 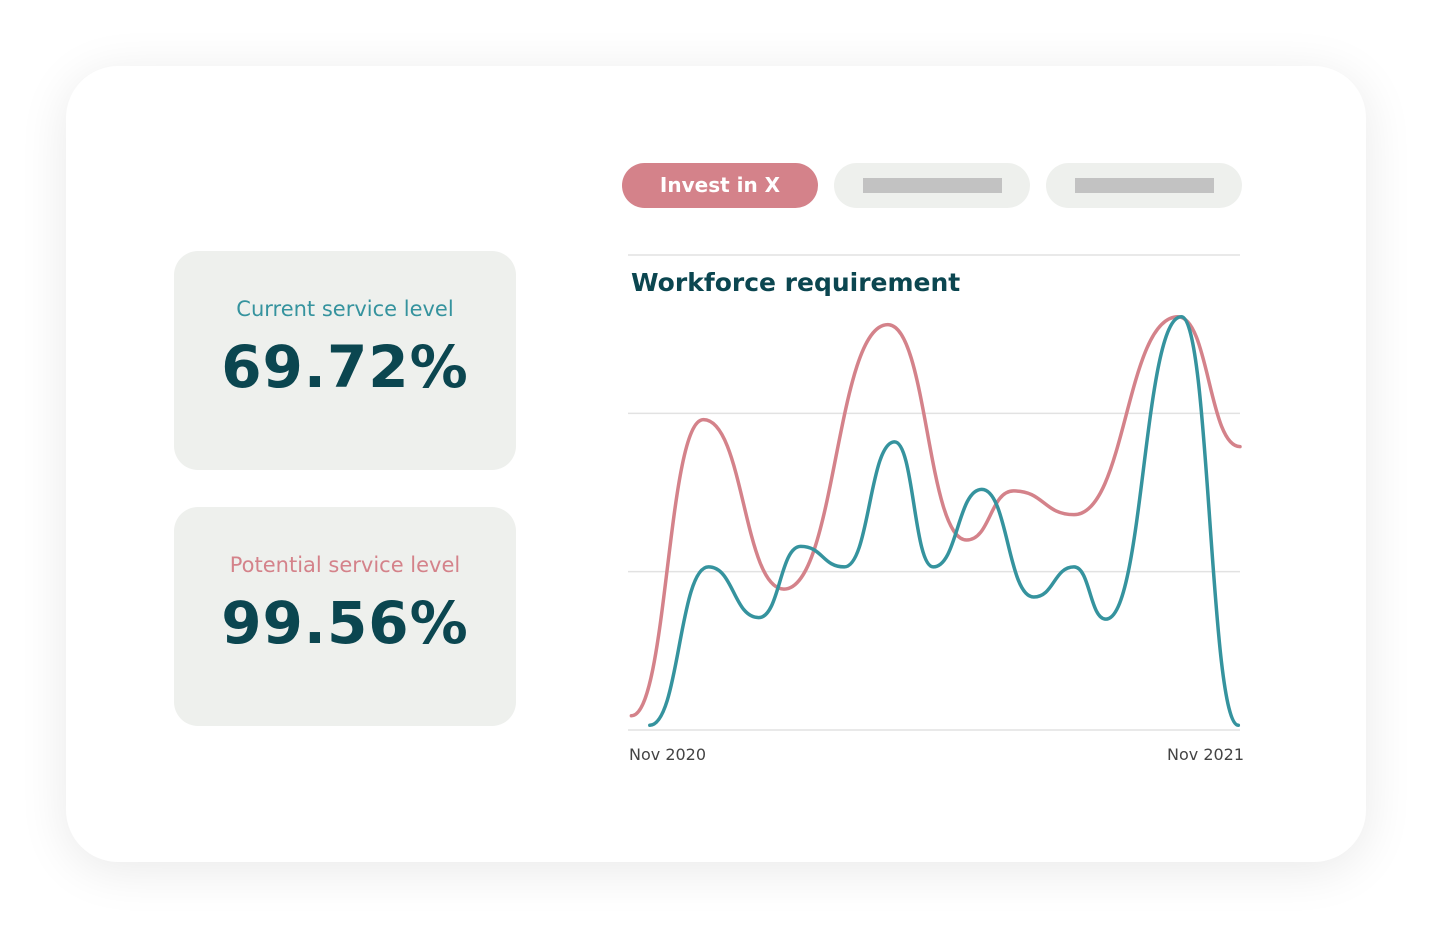 I want to click on potential-service-level-label: Potential service level, so click(x=345, y=565).